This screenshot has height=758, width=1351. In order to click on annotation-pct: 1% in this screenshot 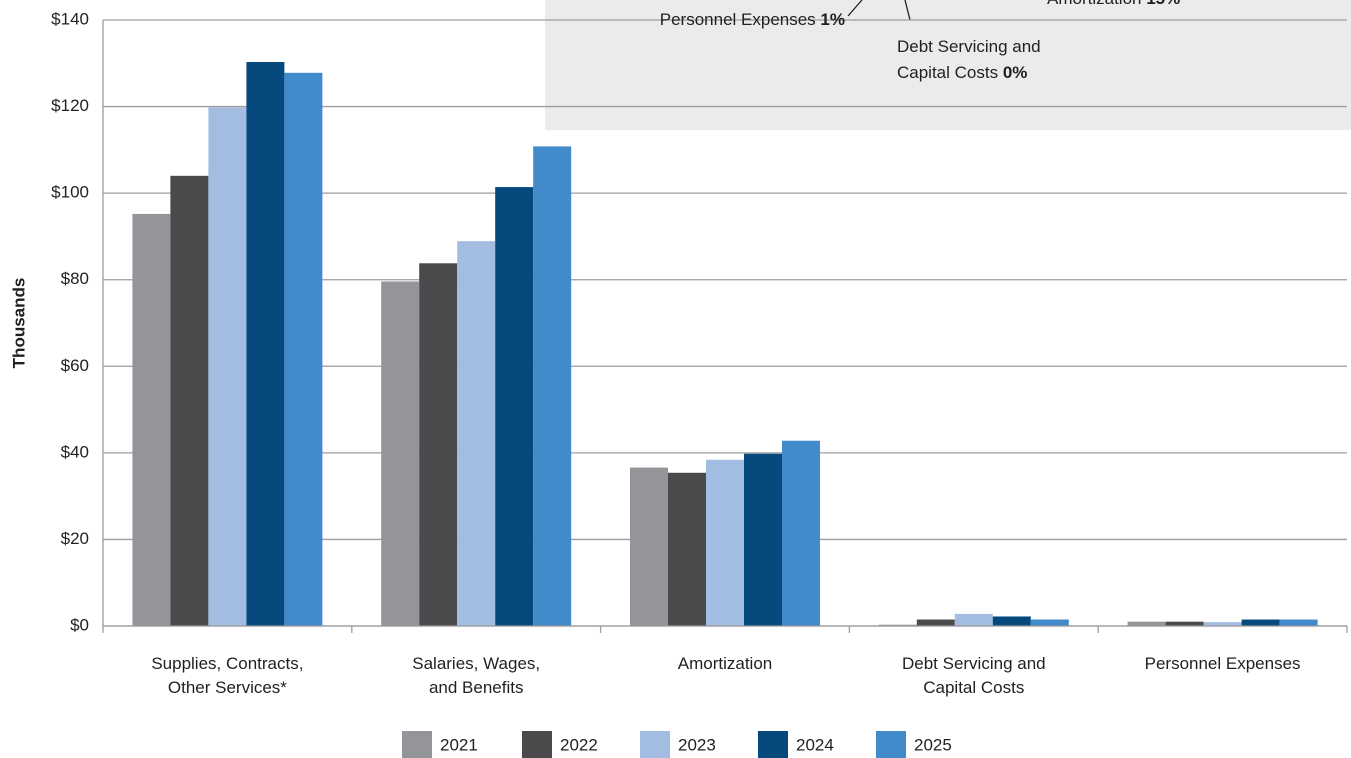, I will do `click(832, 19)`.